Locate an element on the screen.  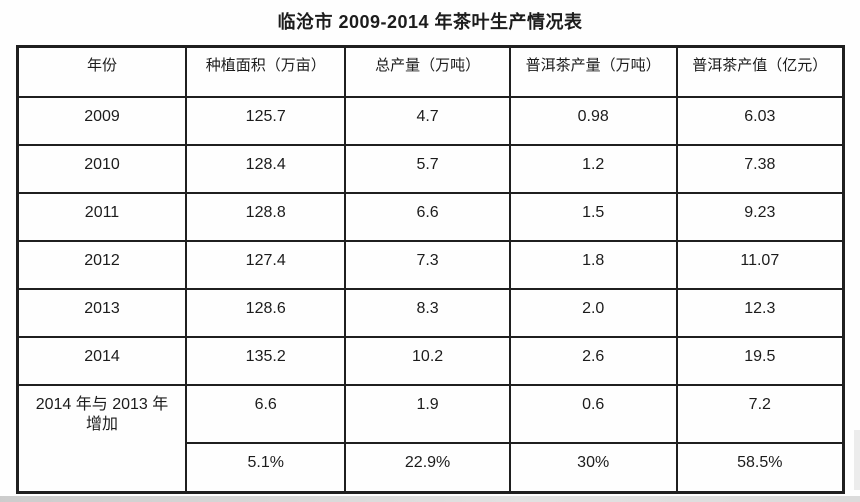
scan-shadow-bottom is located at coordinates (430, 499).